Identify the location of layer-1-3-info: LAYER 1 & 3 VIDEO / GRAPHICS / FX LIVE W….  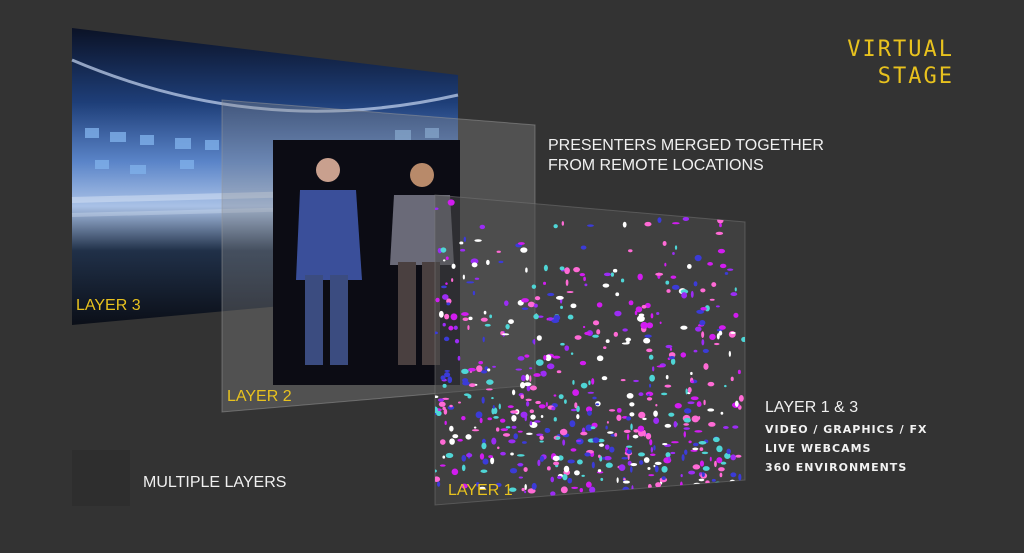
(846, 438).